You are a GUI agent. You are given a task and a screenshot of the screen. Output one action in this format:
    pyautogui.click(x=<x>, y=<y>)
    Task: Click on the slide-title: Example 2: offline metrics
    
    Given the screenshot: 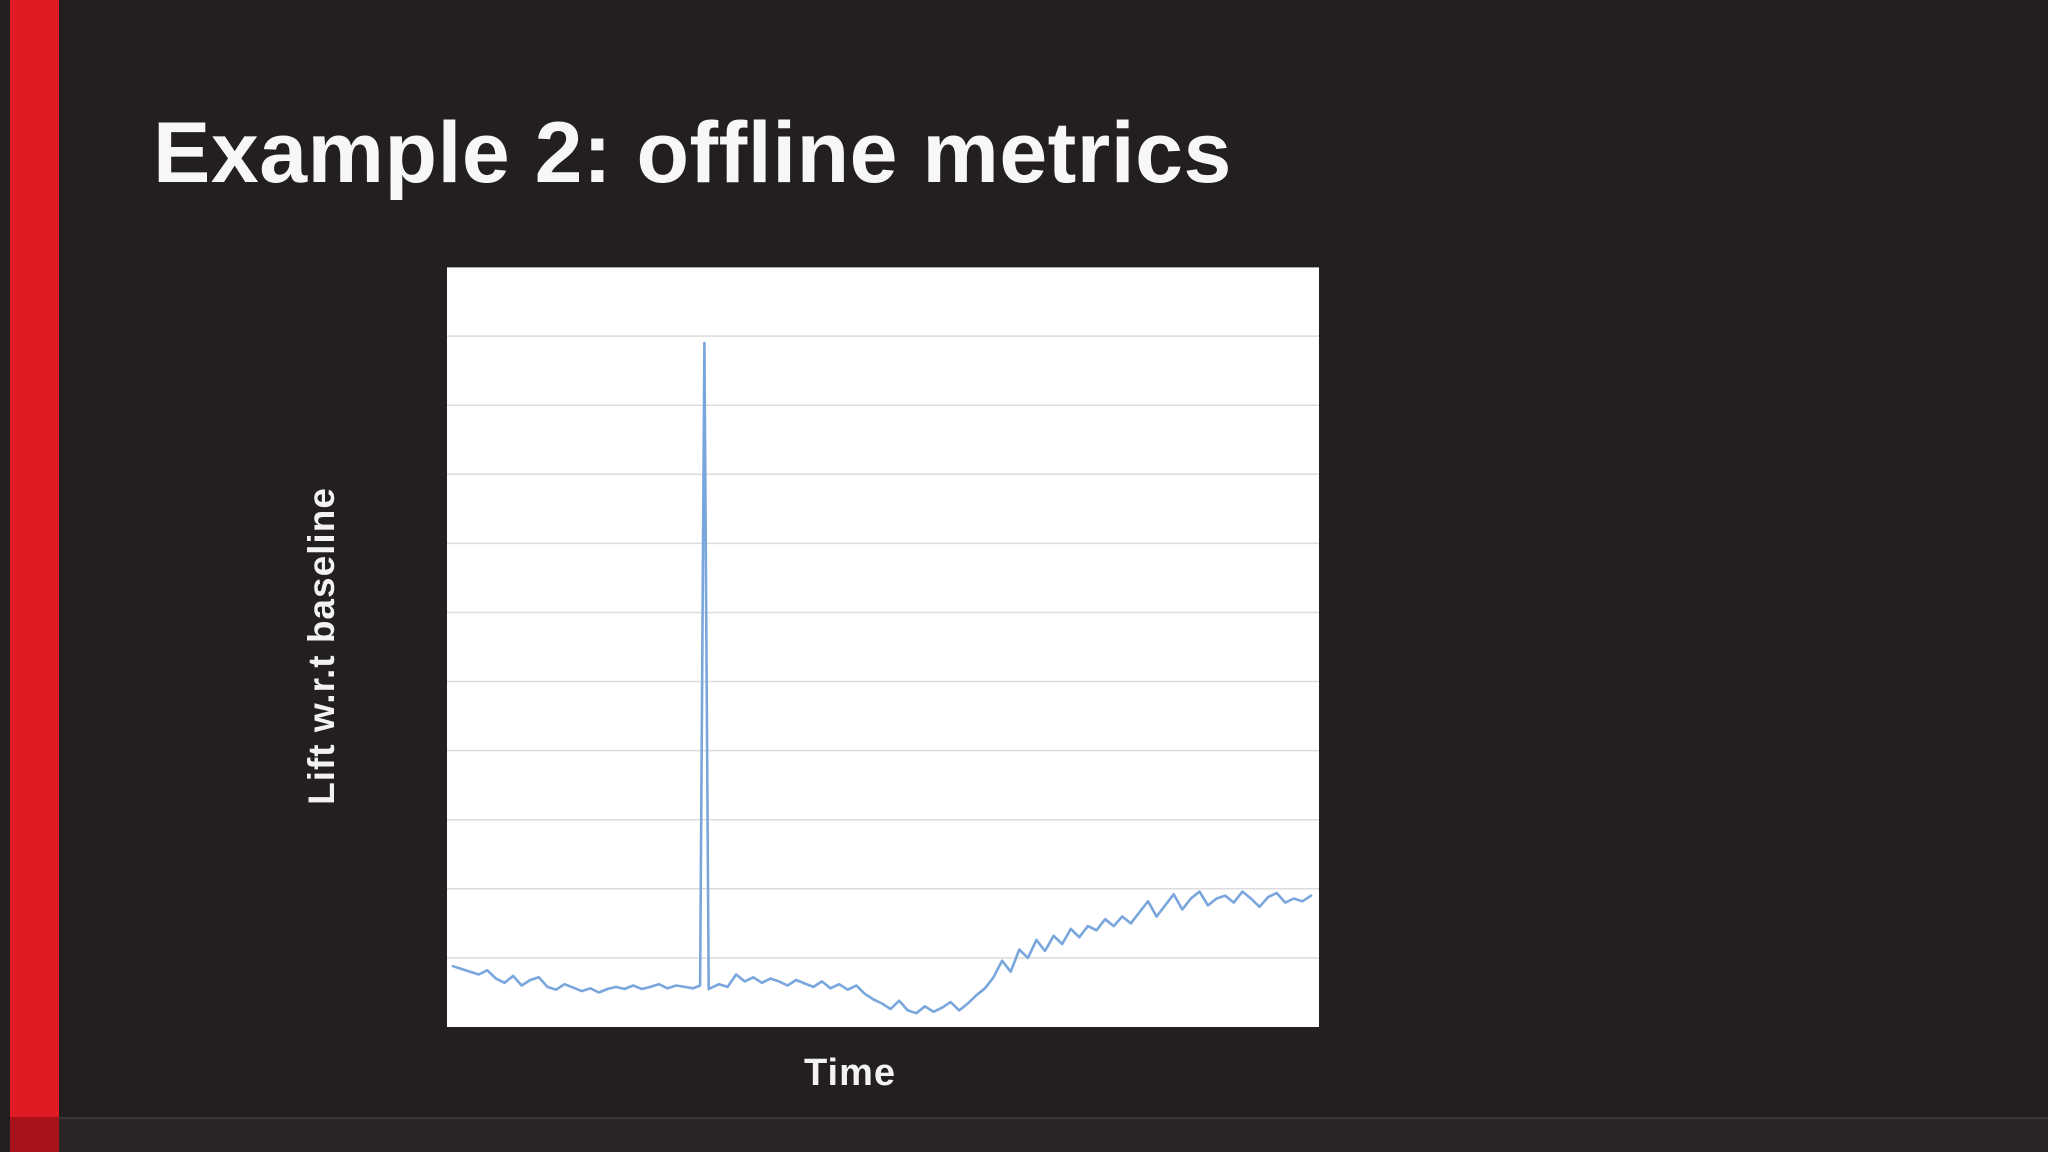 What is the action you would take?
    pyautogui.click(x=692, y=153)
    